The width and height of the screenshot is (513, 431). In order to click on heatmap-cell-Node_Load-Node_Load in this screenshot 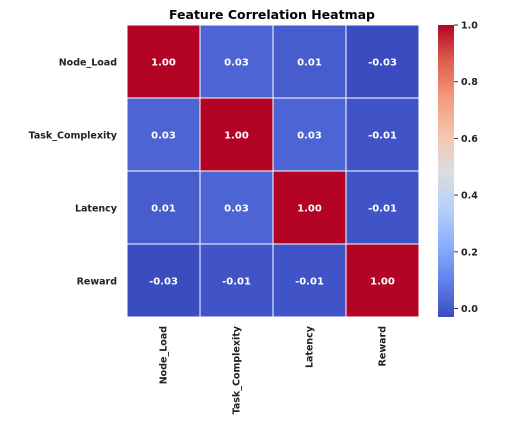, I will do `click(163, 61)`.